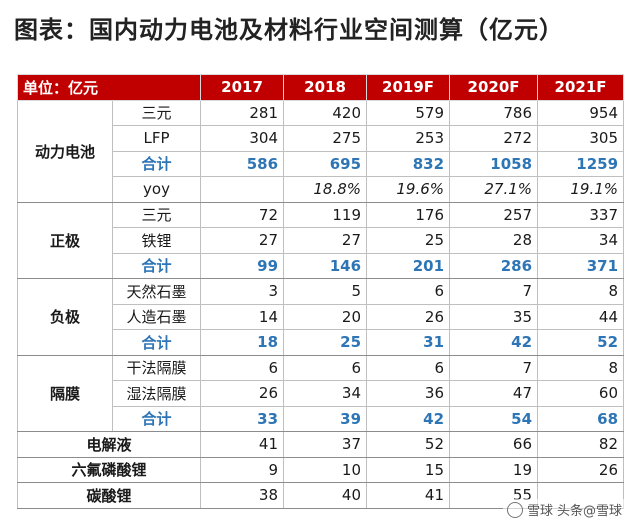 This screenshot has height=526, width=640. I want to click on value-cell: 99, so click(242, 265).